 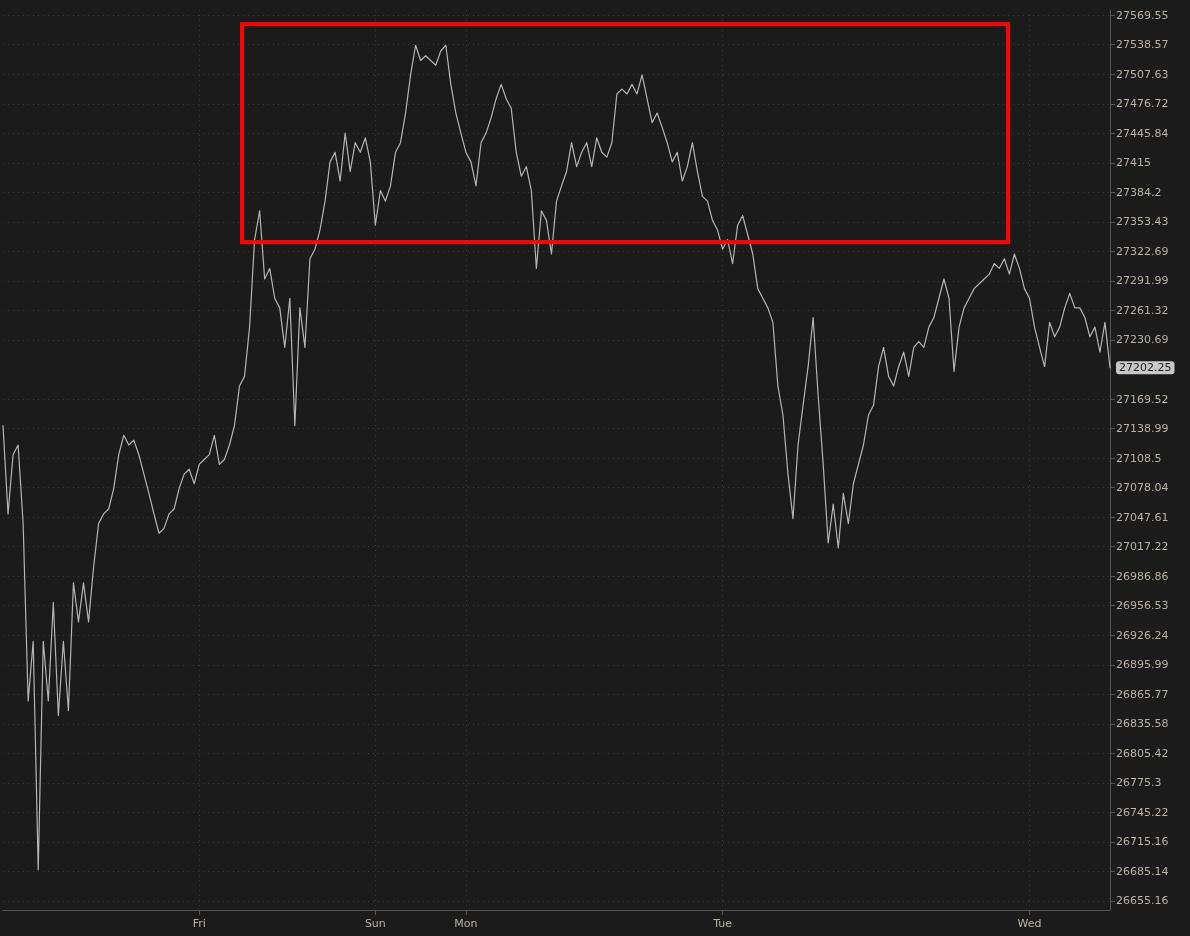 I want to click on x-tick-label: Sun, so click(x=375, y=923).